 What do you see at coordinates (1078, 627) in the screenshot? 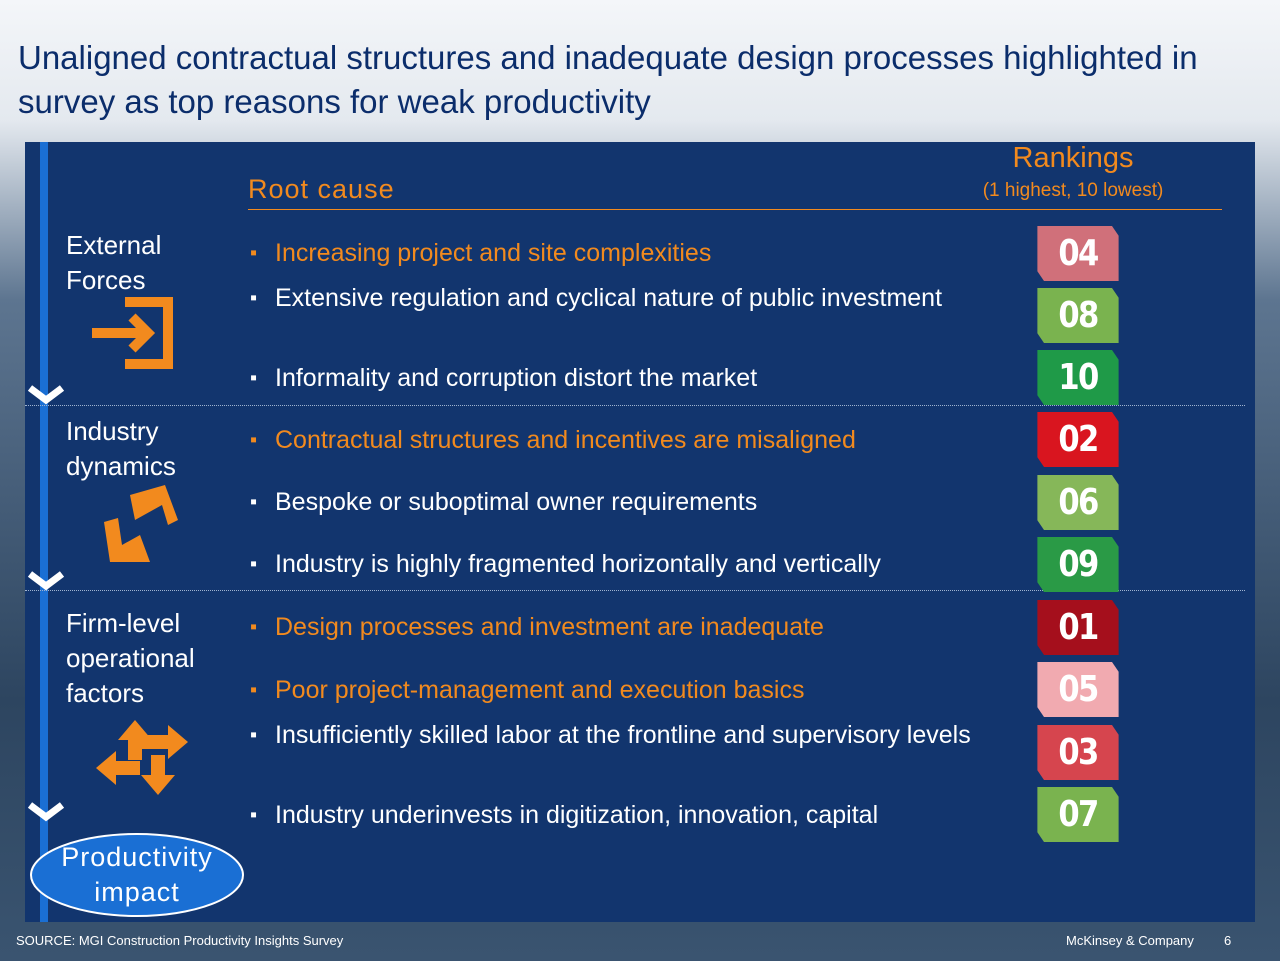
I see `rank-badge: 01` at bounding box center [1078, 627].